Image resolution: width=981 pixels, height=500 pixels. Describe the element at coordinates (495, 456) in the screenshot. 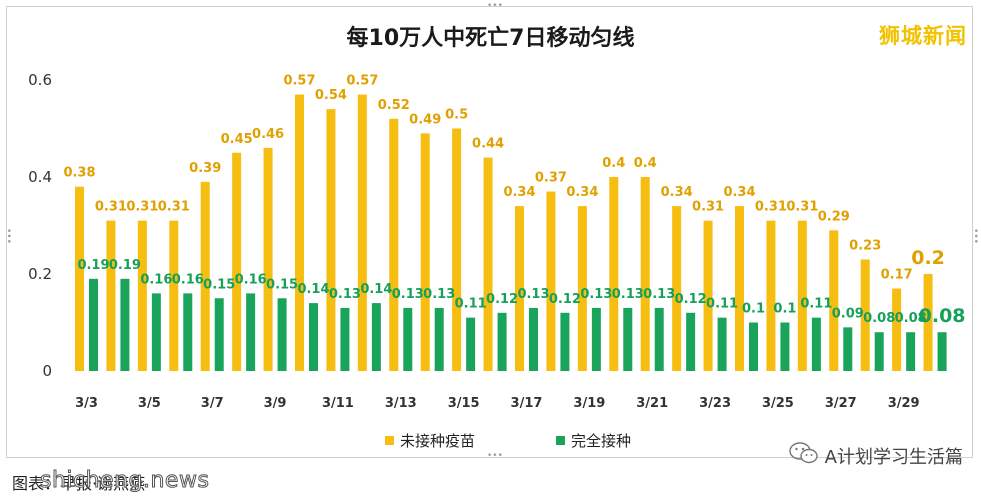

I see `resize-handle-bottom: •••` at that location.